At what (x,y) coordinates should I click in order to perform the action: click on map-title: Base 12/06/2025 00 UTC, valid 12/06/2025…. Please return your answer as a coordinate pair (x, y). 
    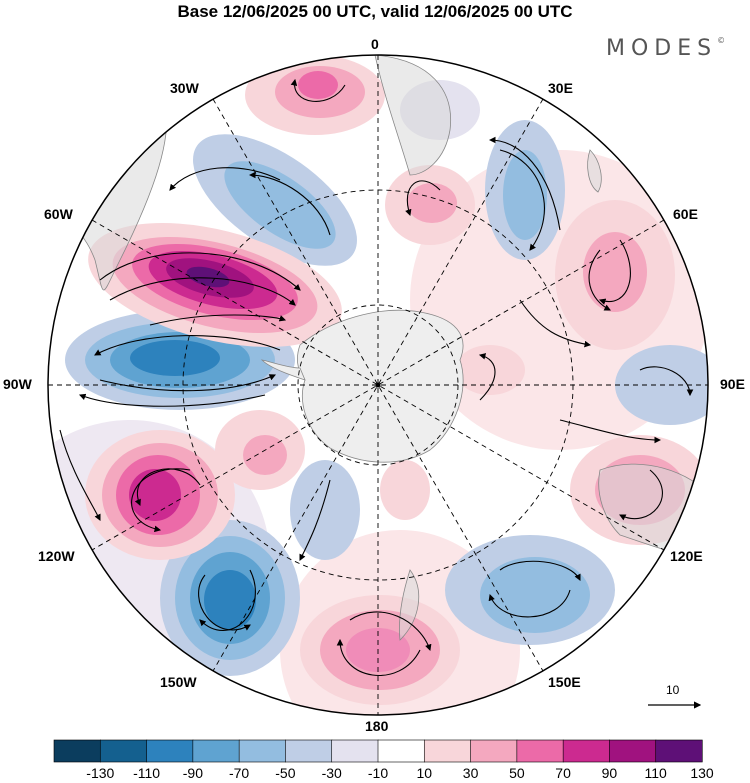
    Looking at the image, I should click on (375, 11).